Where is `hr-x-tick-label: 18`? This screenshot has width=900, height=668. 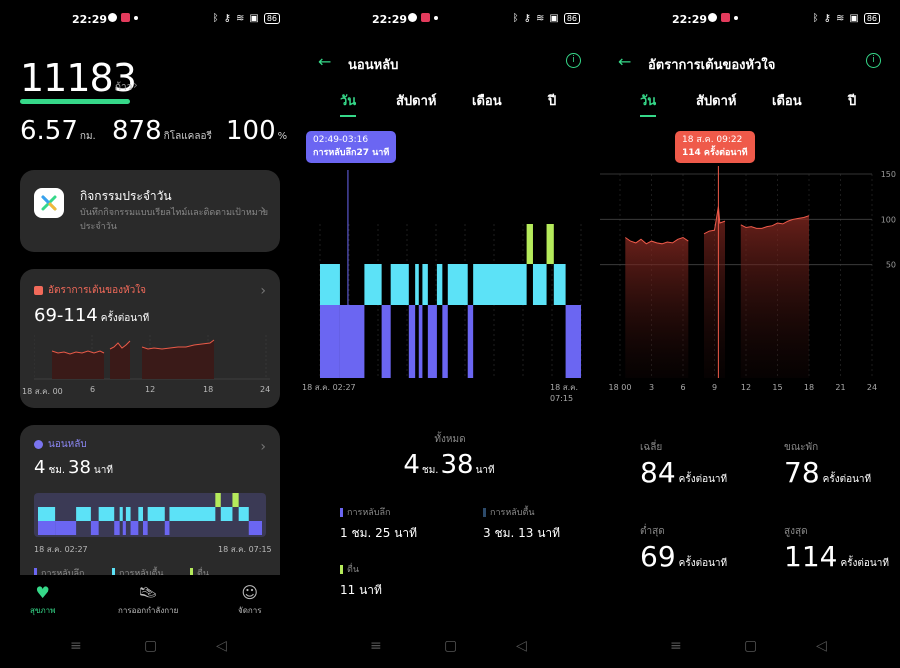 hr-x-tick-label: 18 is located at coordinates (809, 387).